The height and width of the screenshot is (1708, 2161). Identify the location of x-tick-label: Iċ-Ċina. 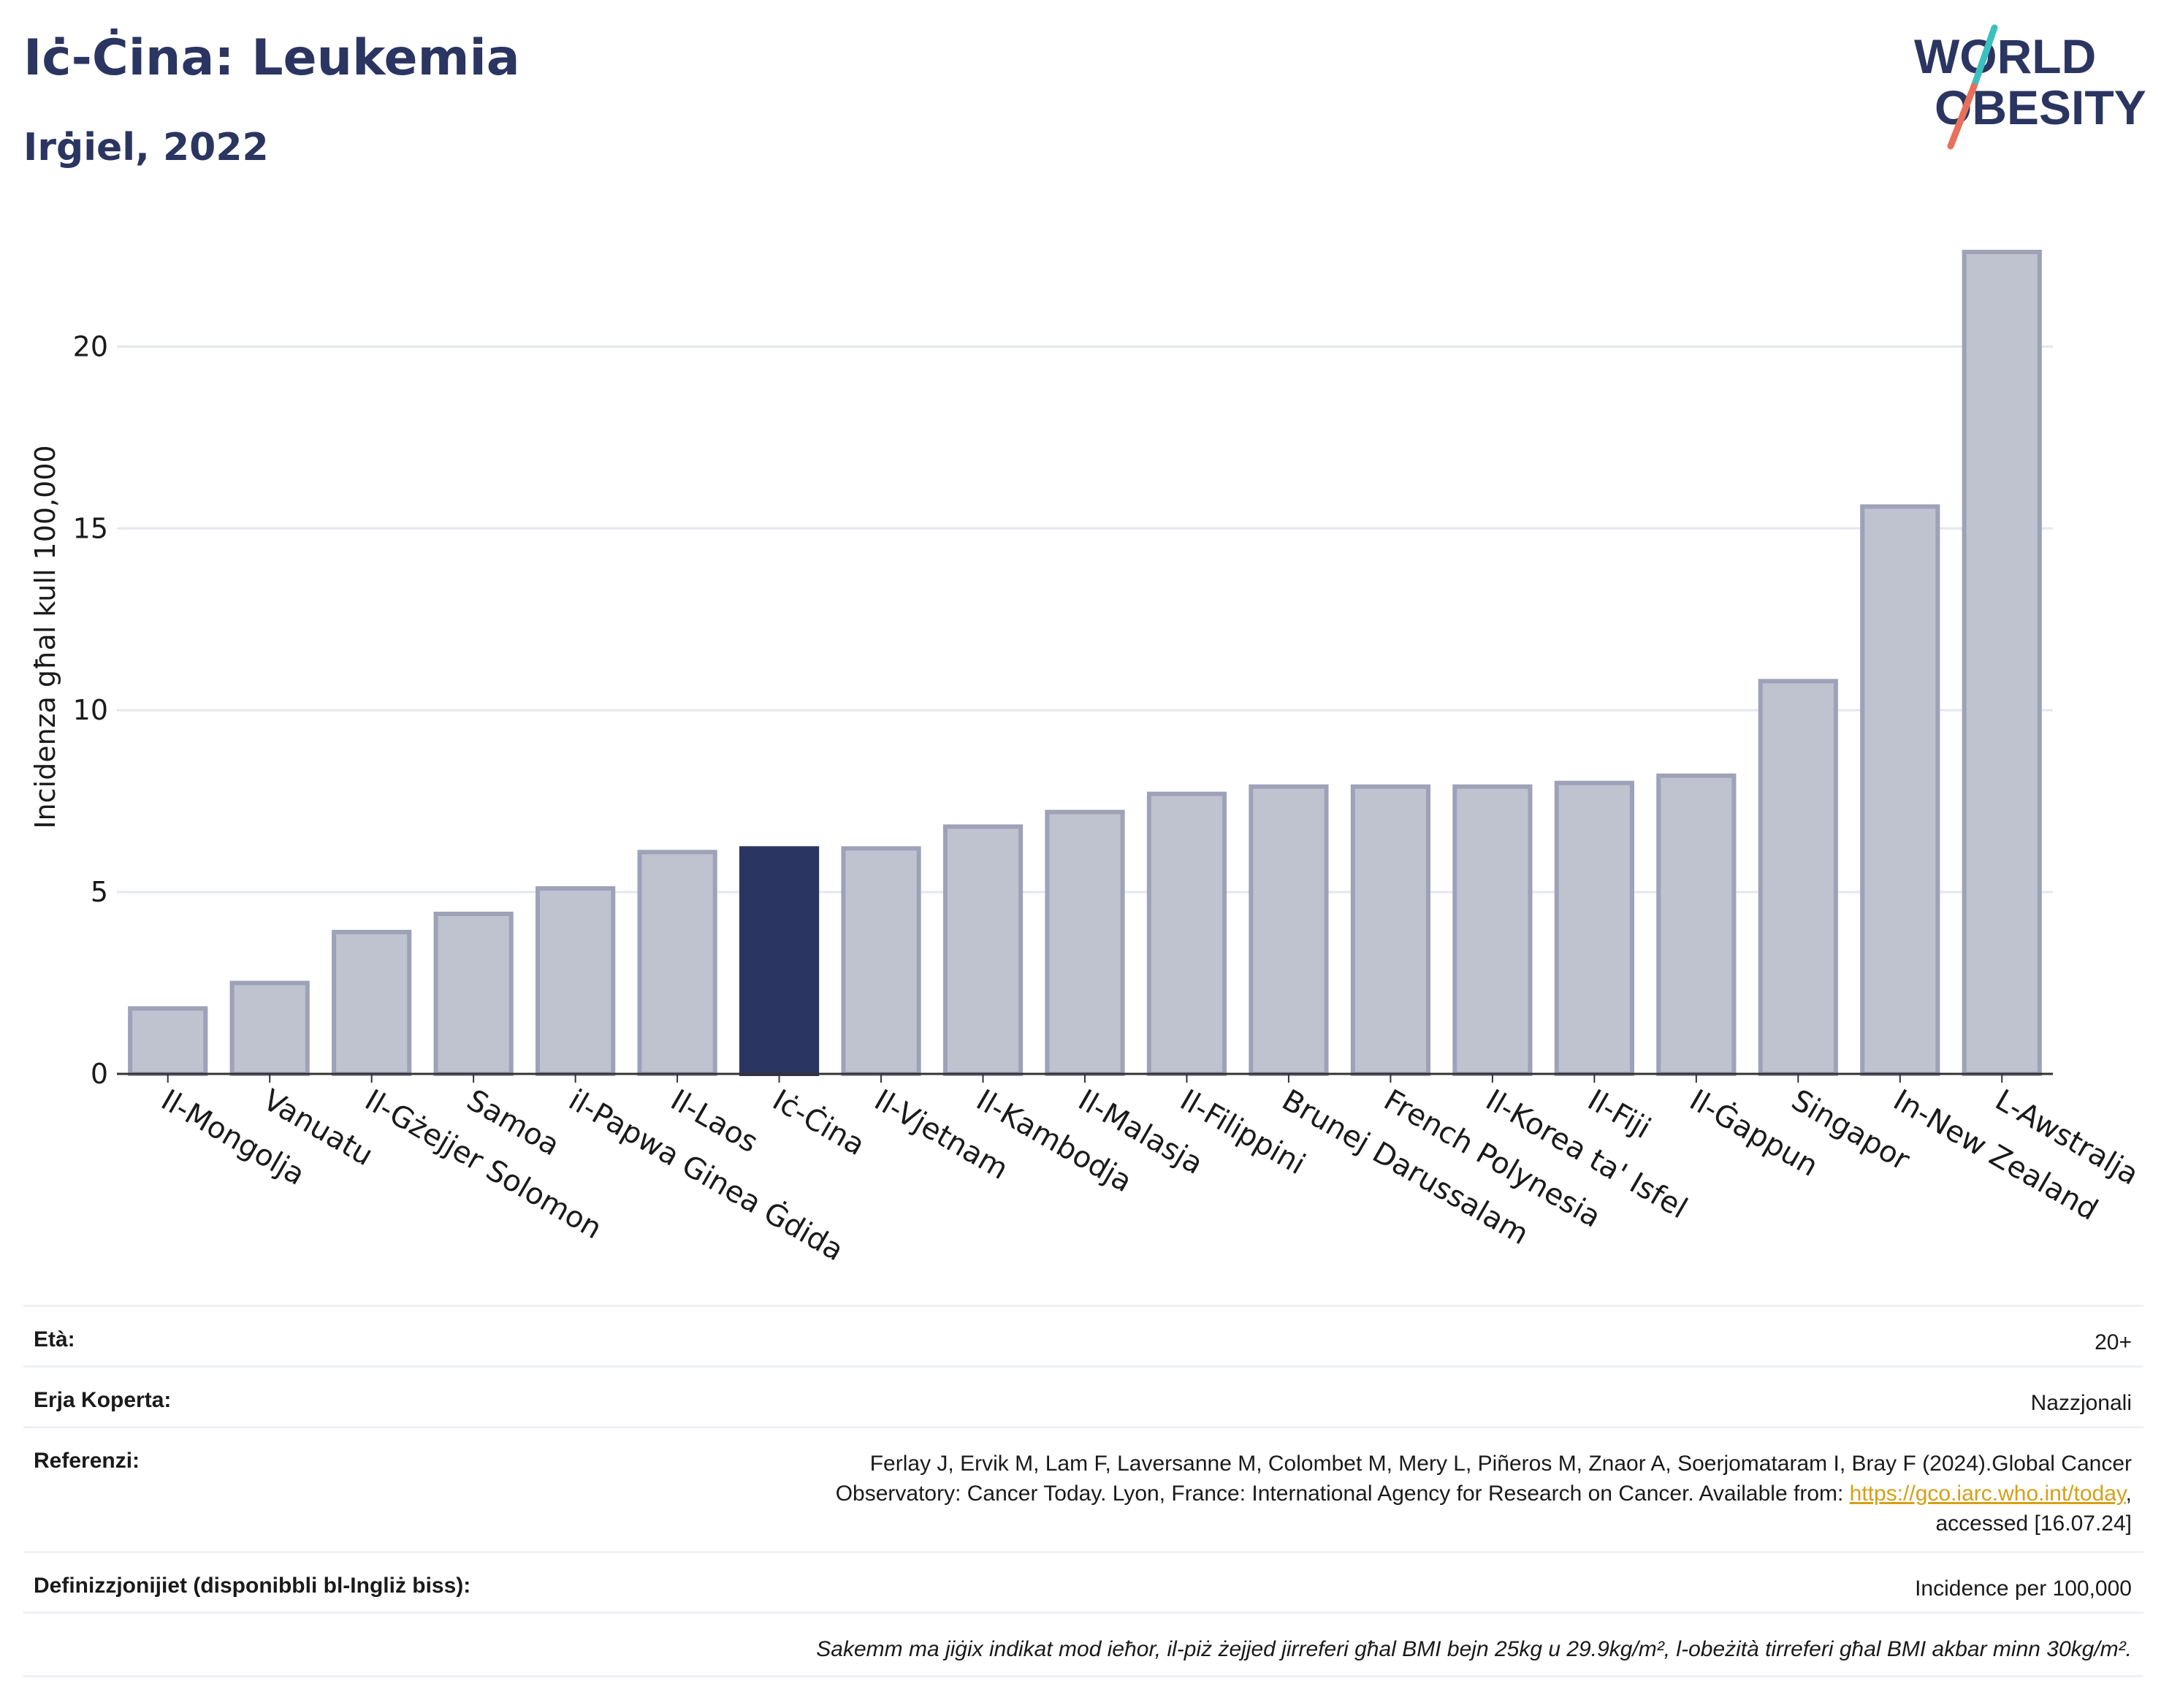
(820, 1122).